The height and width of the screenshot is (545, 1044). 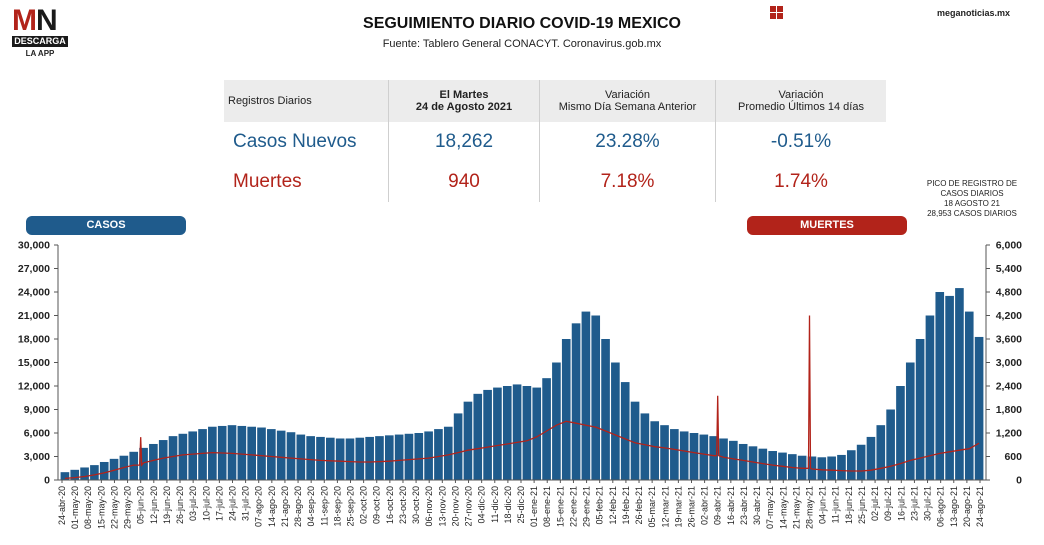 I want to click on x-tick-label: 12-feb-21, so click(x=613, y=505).